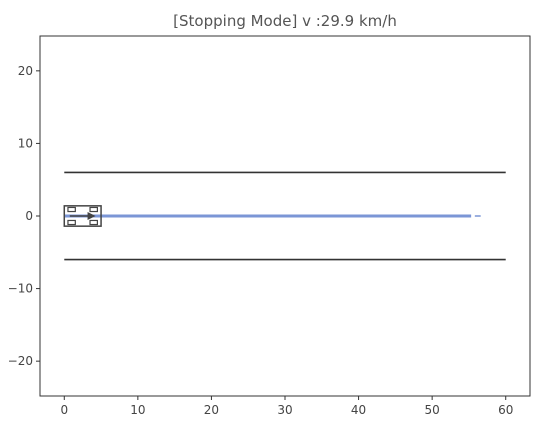 The width and height of the screenshot is (557, 435). I want to click on y-tick-label: 0, so click(29, 216).